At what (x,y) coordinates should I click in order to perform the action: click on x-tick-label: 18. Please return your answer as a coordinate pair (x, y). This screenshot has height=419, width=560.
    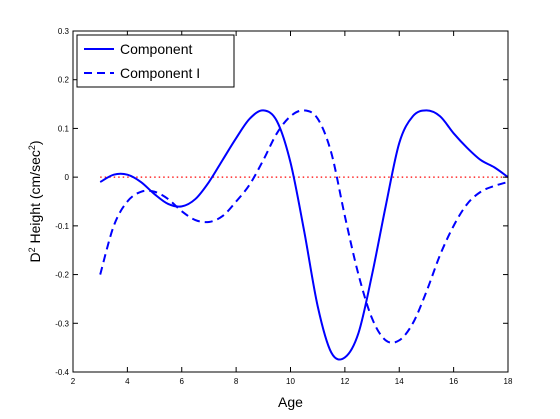
    Looking at the image, I should click on (508, 381).